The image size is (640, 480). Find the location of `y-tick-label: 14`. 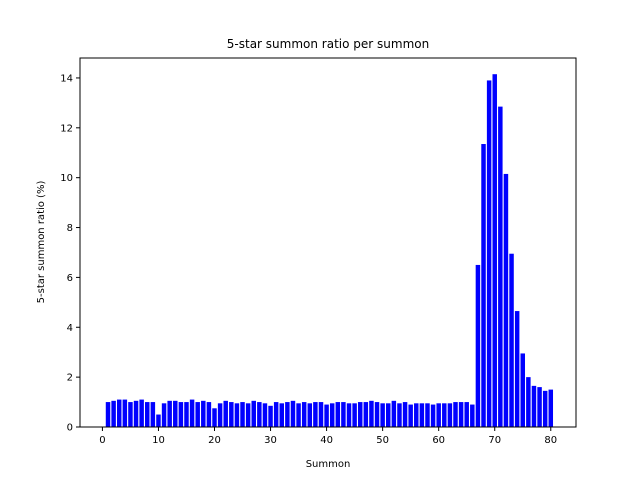

y-tick-label: 14 is located at coordinates (66, 78).